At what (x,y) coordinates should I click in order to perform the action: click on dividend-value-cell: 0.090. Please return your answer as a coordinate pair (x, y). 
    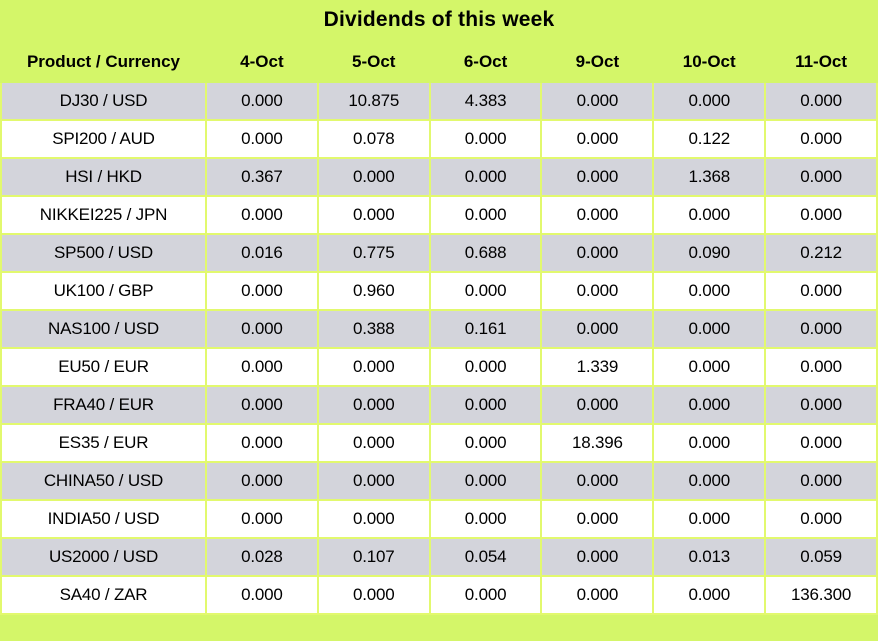
    Looking at the image, I should click on (709, 253).